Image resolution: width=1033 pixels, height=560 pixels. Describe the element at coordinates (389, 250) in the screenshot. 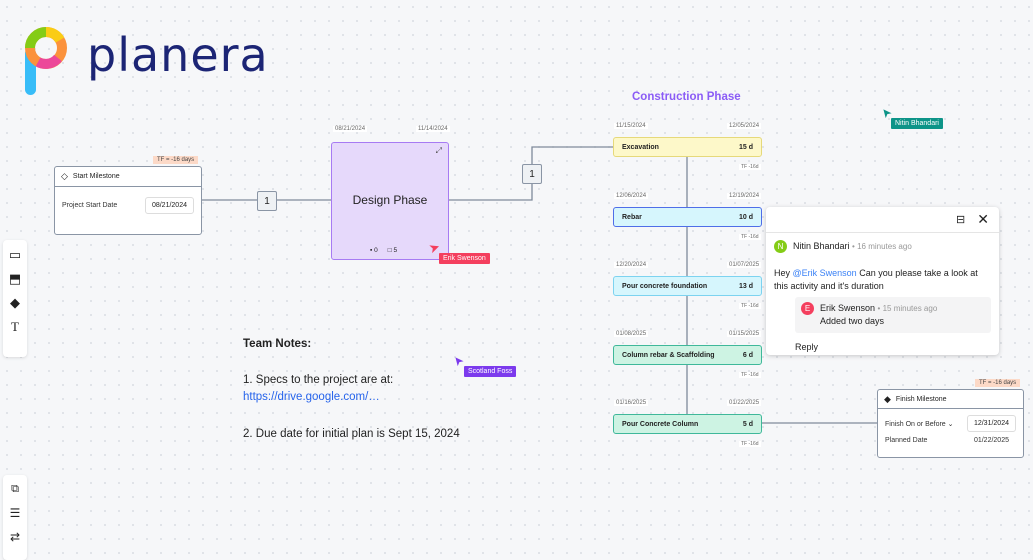

I see `comment-icon: □` at that location.